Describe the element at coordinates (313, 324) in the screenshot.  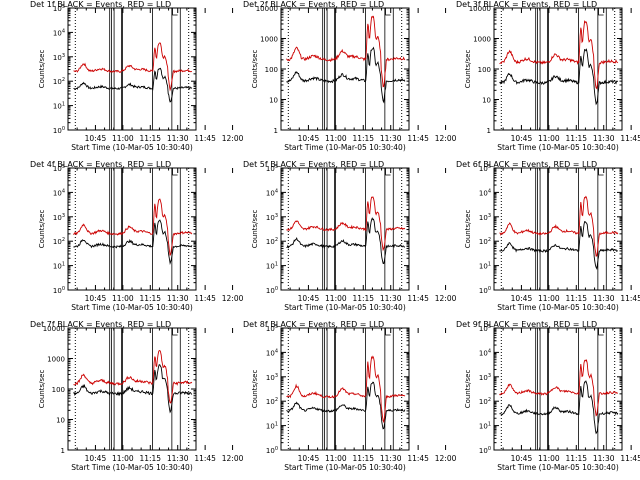
I see `chart-title: Det 8f BLACK = Events, RED = LLD` at that location.